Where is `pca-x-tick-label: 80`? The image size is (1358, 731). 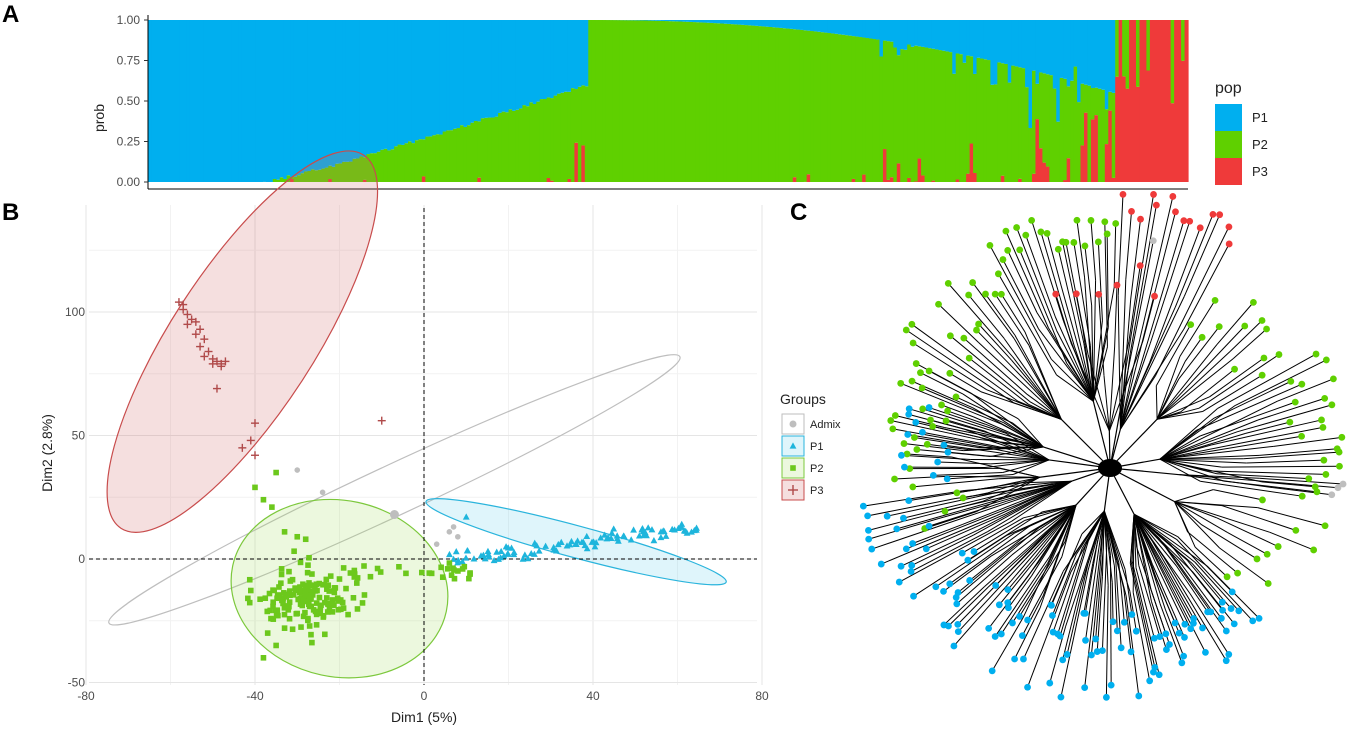
pca-x-tick-label: 80 is located at coordinates (762, 696).